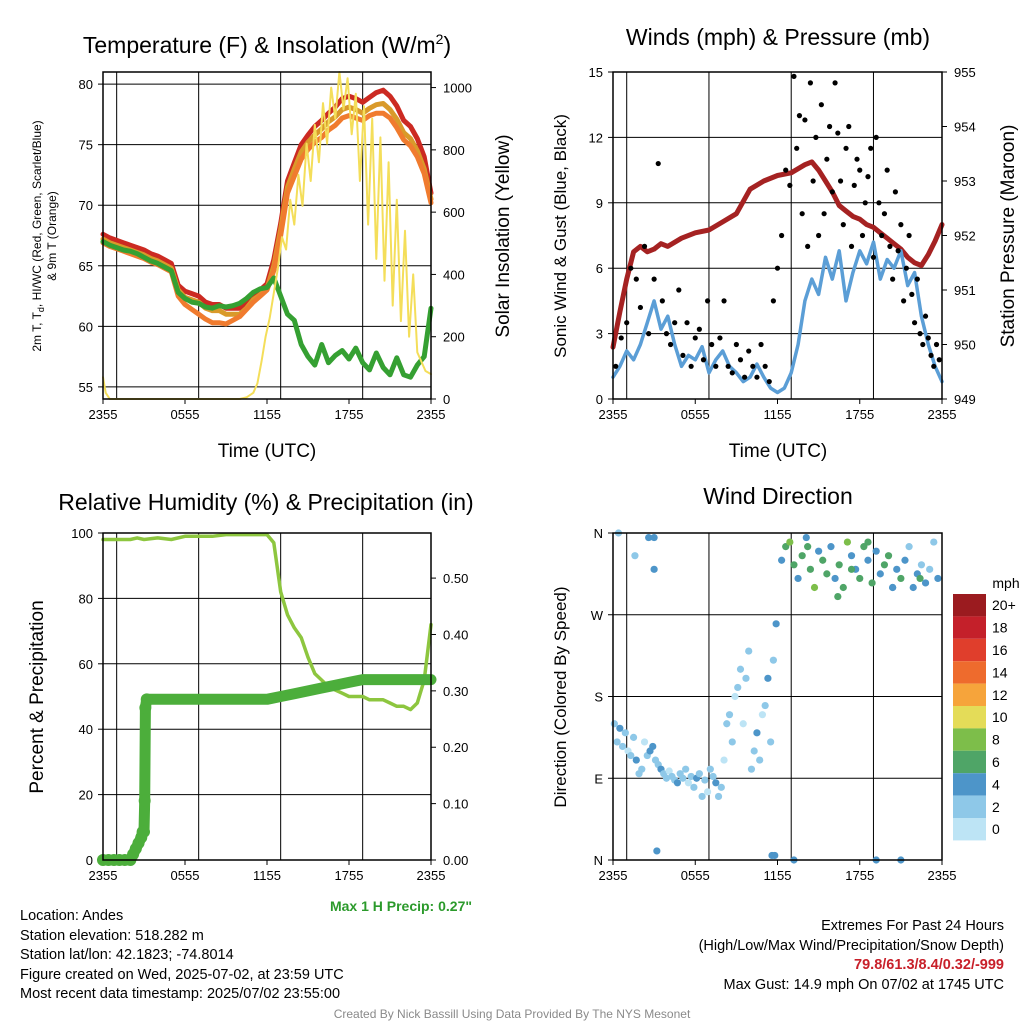 The image size is (1024, 1024). I want to click on x-axis-label: Time (UTC), so click(778, 451).